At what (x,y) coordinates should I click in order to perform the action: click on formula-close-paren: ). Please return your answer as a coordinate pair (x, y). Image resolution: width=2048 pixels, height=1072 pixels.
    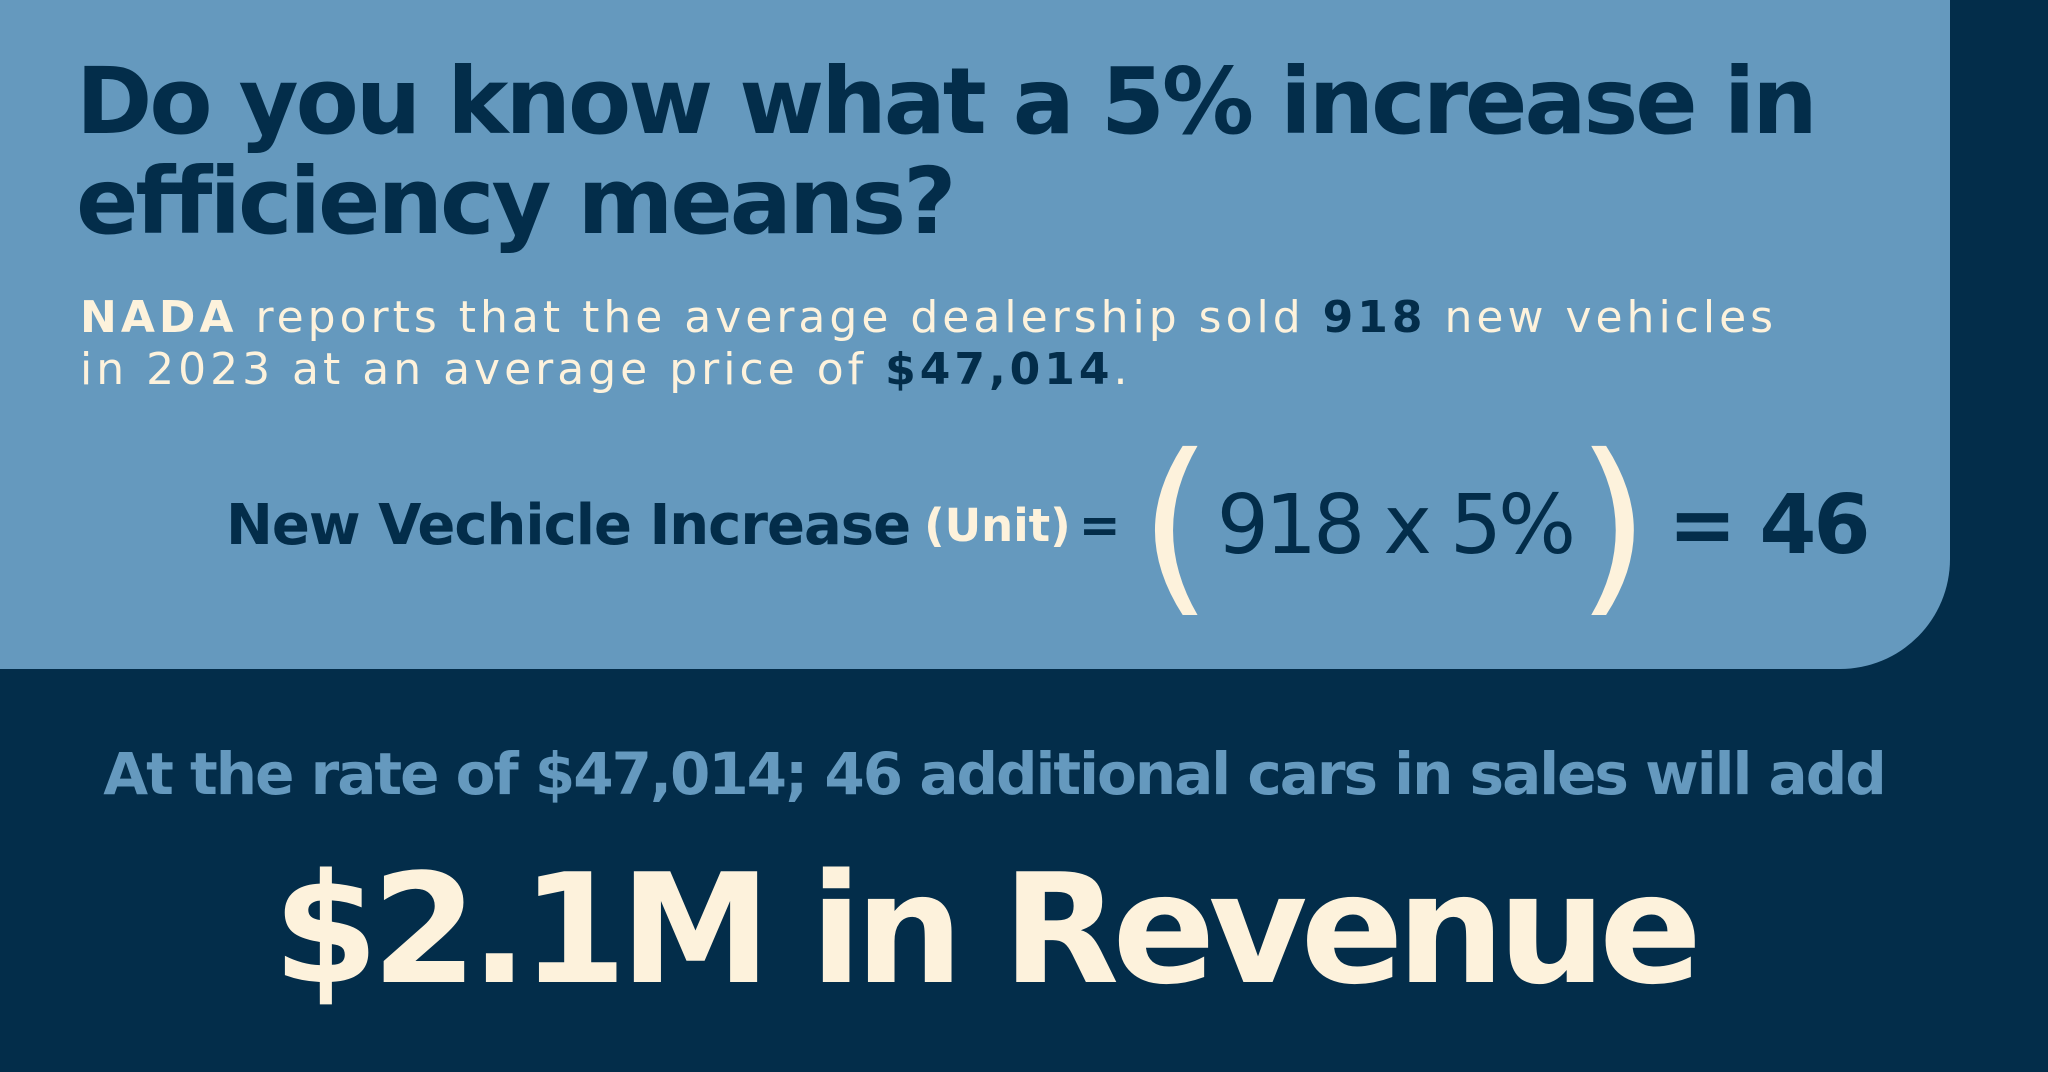
    Looking at the image, I should click on (1613, 524).